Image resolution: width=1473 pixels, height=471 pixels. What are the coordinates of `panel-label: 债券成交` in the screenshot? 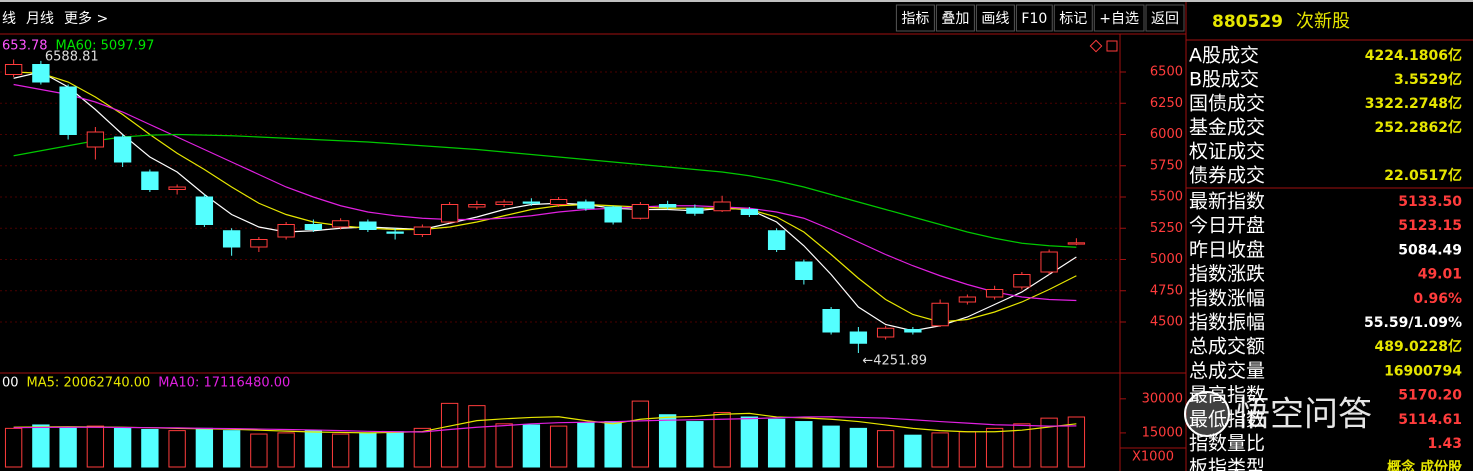 It's located at (1227, 176).